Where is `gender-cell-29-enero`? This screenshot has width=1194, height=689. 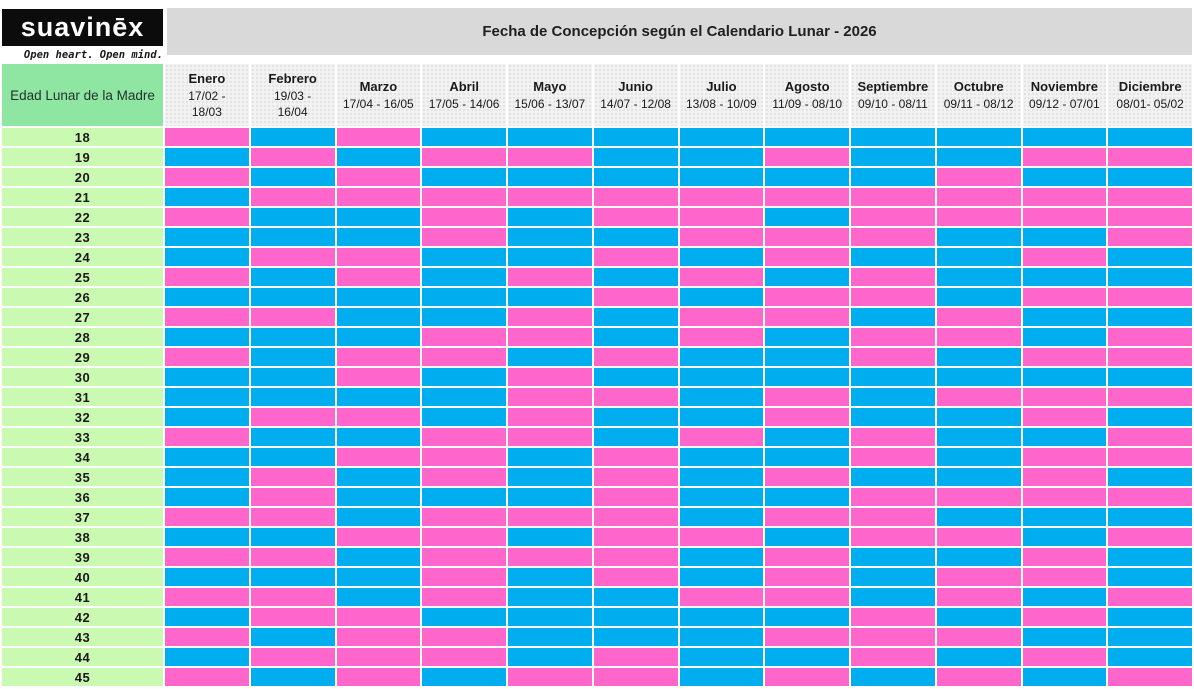
gender-cell-29-enero is located at coordinates (207, 357).